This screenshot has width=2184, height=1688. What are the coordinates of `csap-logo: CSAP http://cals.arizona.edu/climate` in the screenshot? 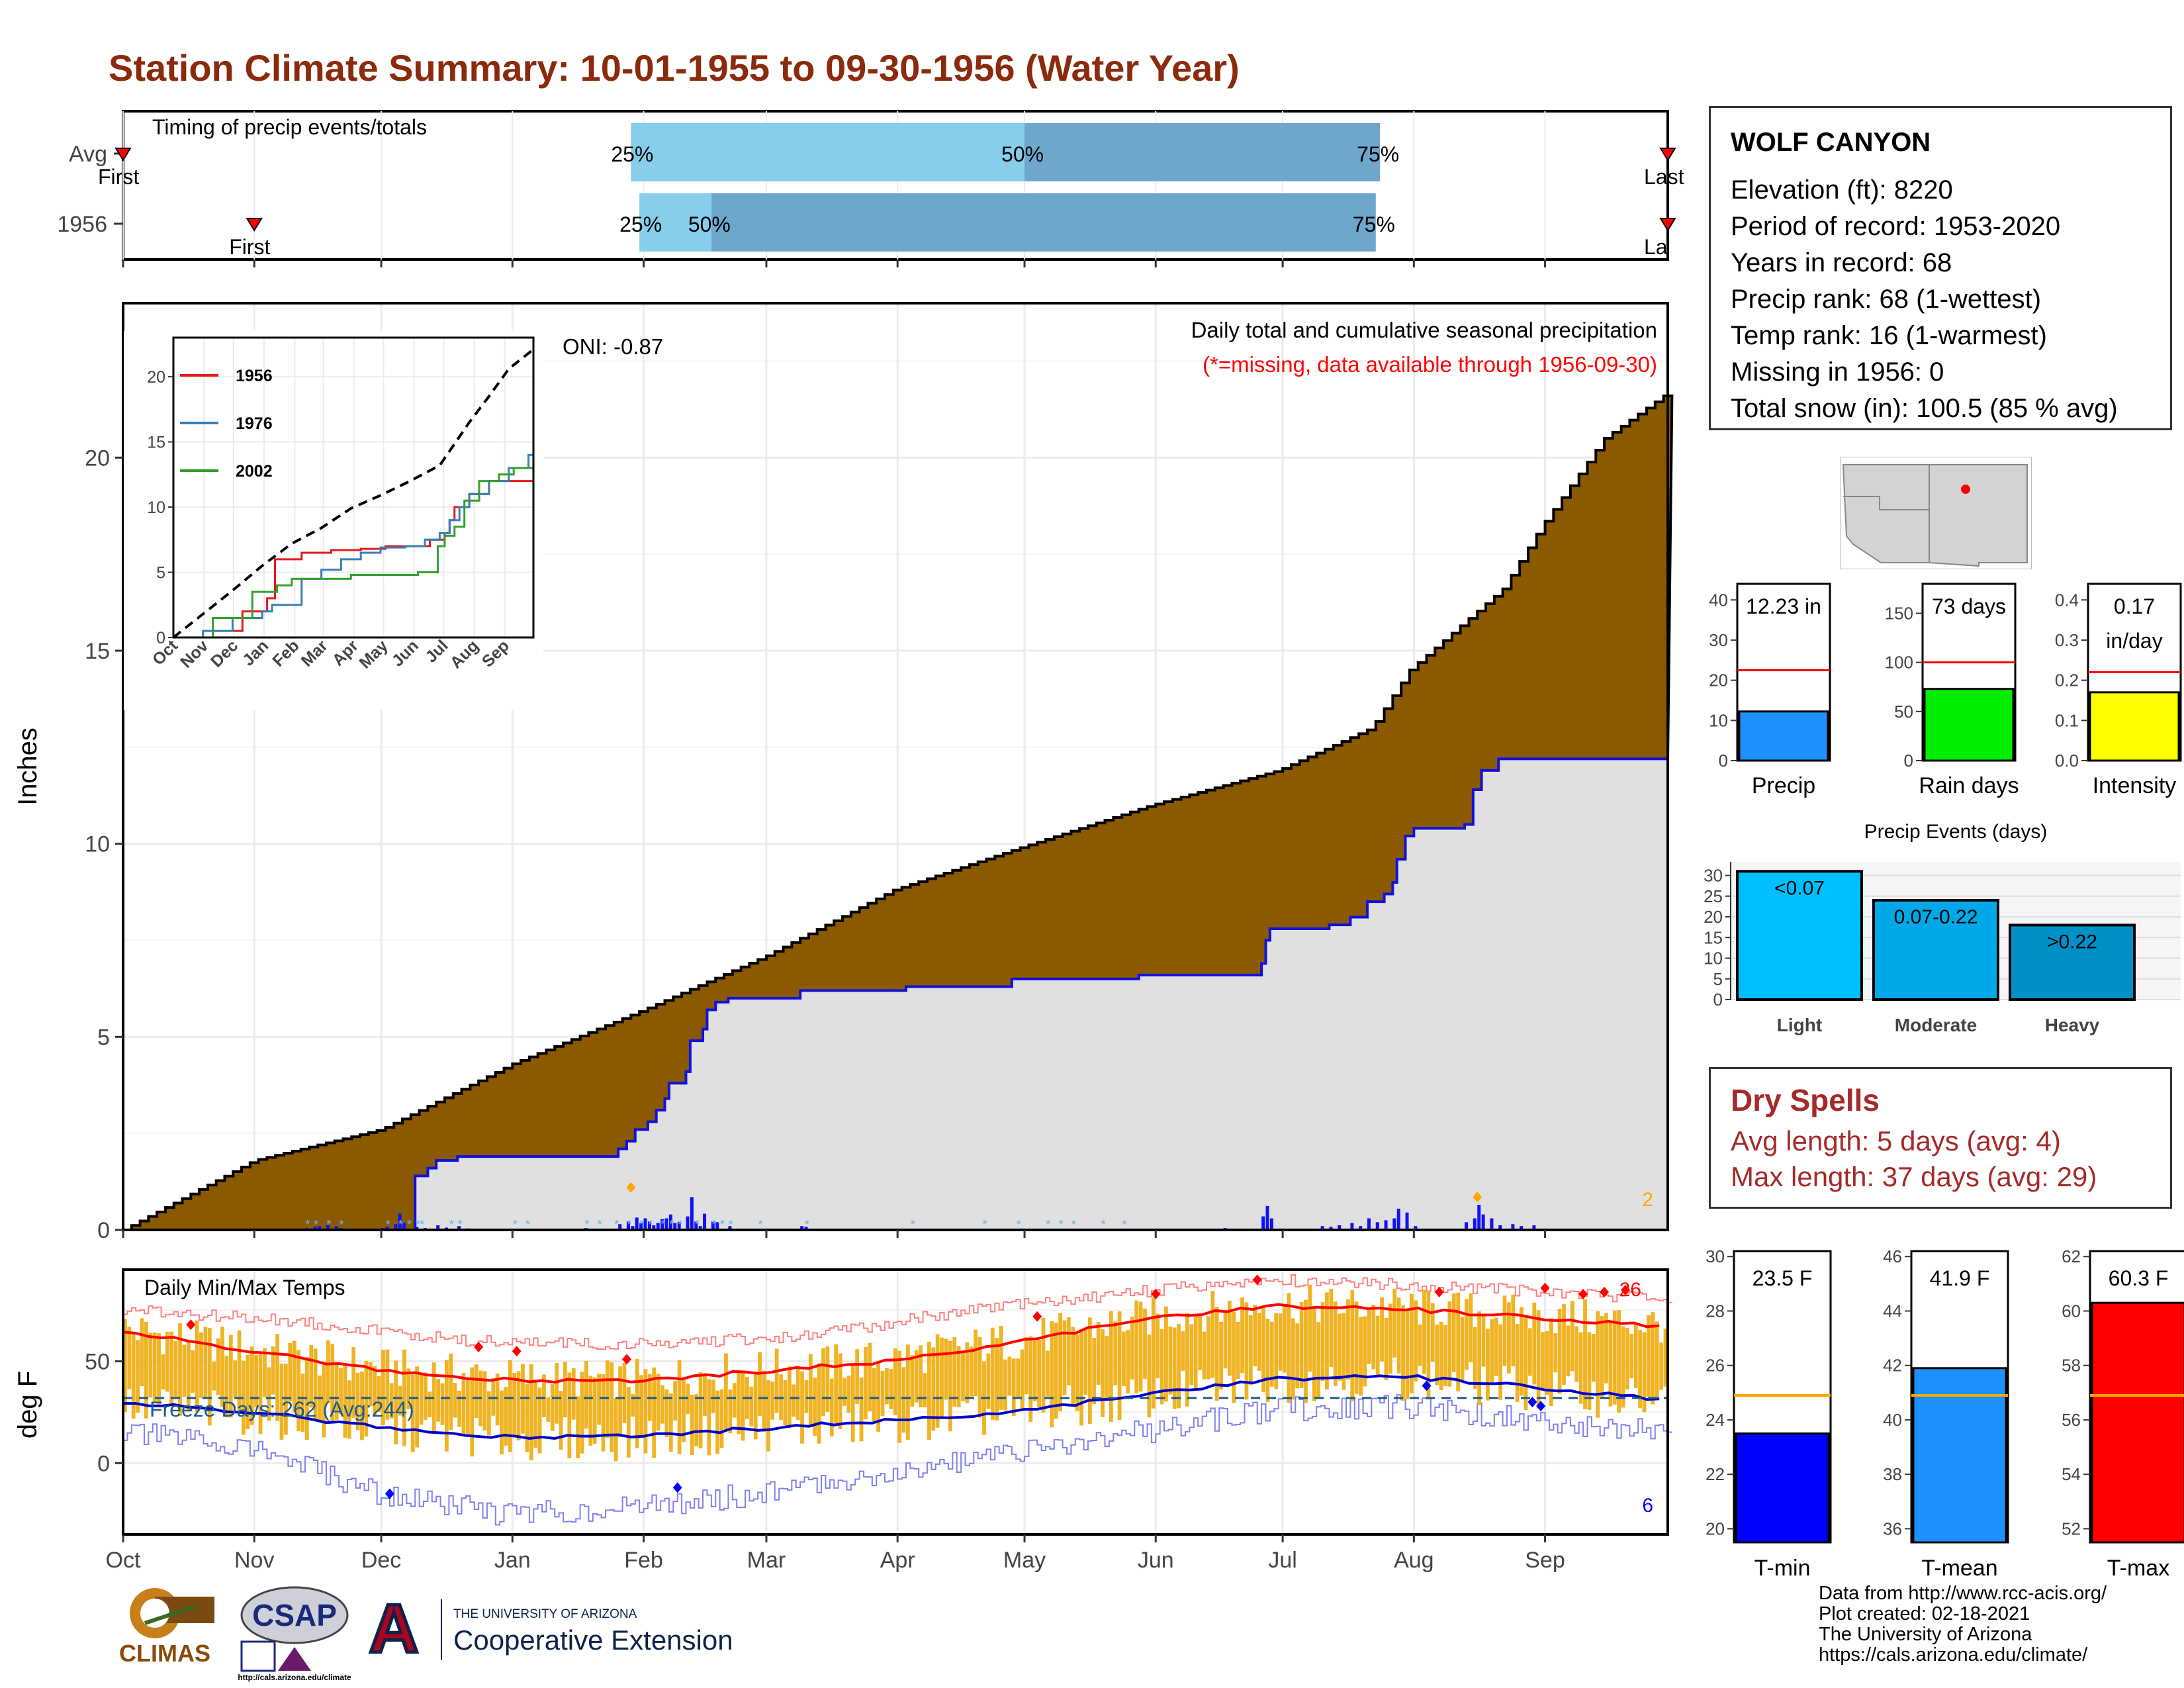 It's located at (294, 1634).